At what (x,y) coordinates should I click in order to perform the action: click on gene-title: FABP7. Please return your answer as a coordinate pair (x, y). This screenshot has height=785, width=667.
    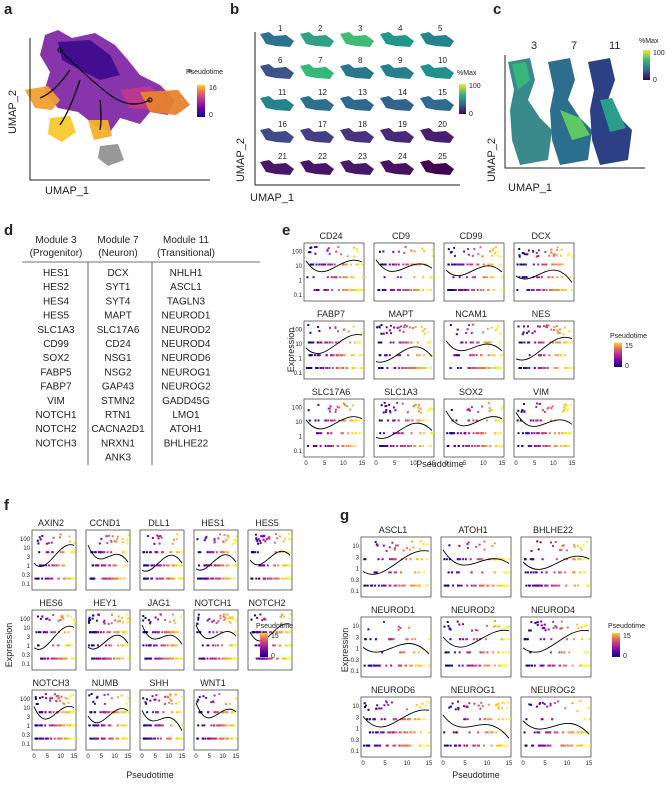
    Looking at the image, I should click on (331, 314).